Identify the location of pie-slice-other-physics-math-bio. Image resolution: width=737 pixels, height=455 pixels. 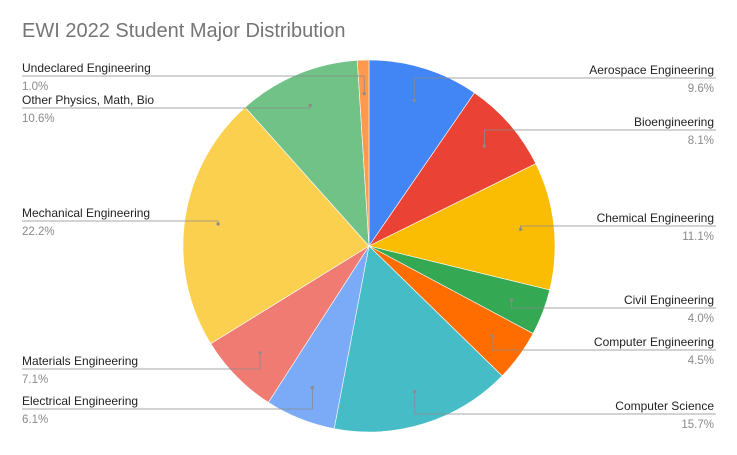
(307, 153).